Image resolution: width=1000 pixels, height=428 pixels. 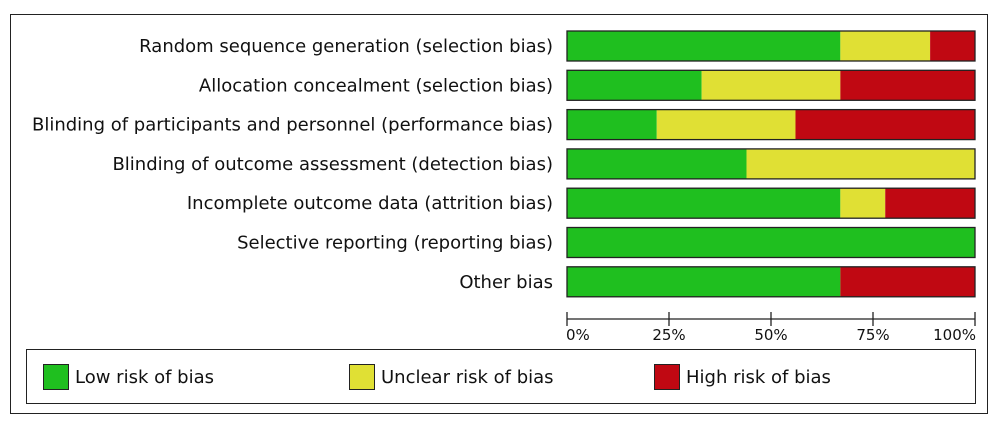 I want to click on category-label: Other bias, so click(x=506, y=282).